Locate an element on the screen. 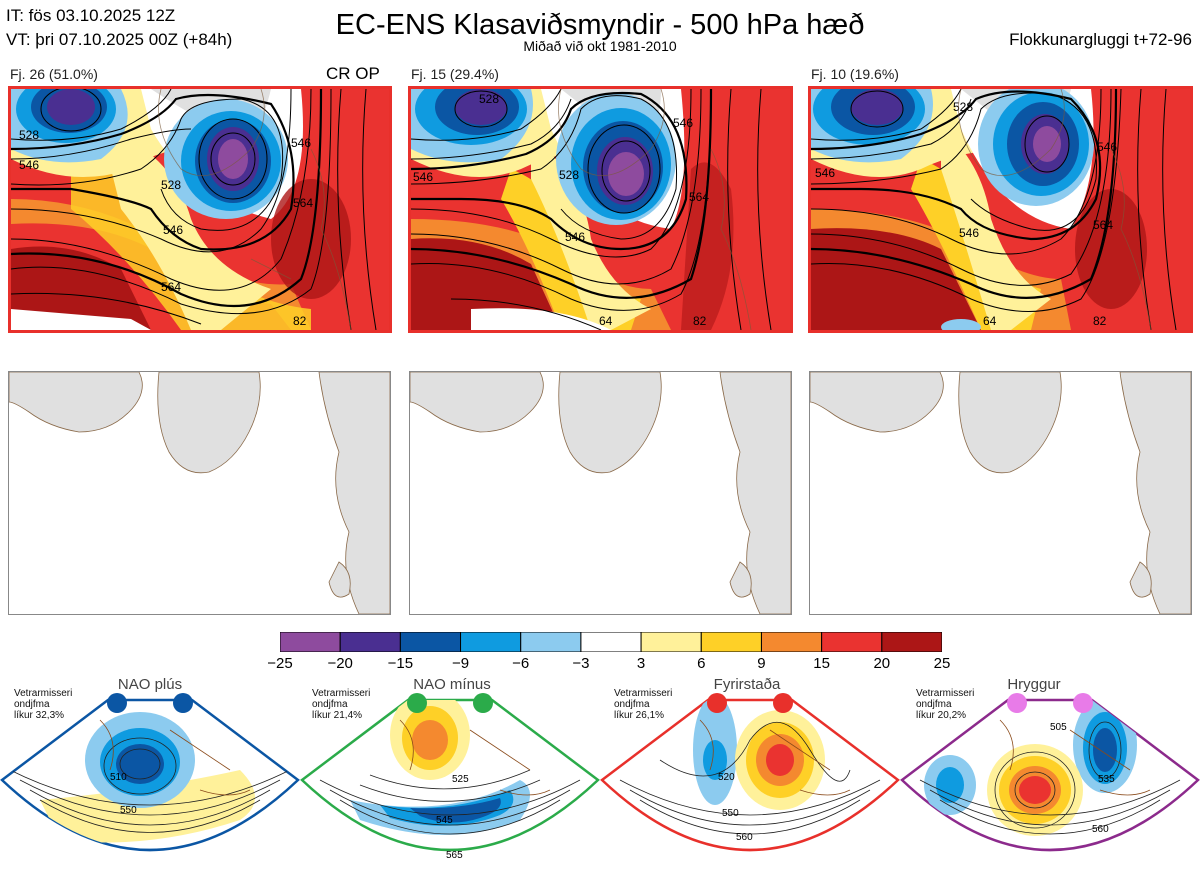  colorbar-tick-label: −15 is located at coordinates (400, 663).